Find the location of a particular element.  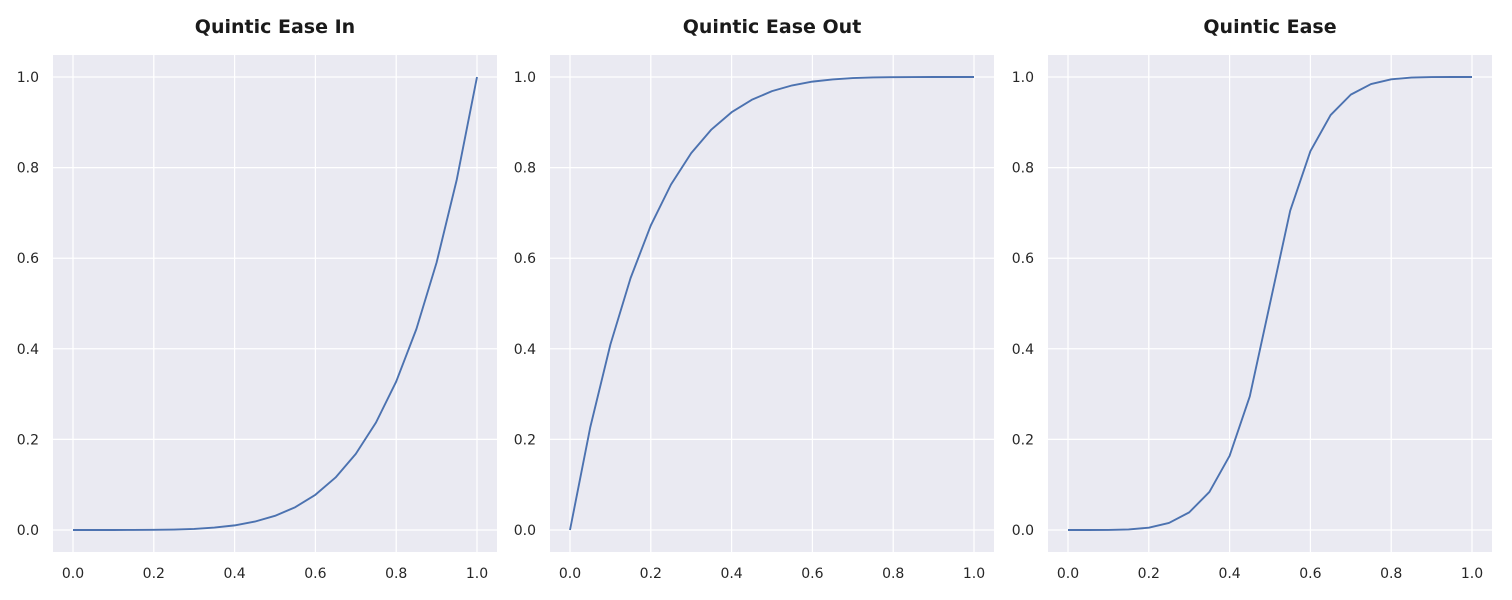

chart-title: Quintic Ease In is located at coordinates (275, 27).